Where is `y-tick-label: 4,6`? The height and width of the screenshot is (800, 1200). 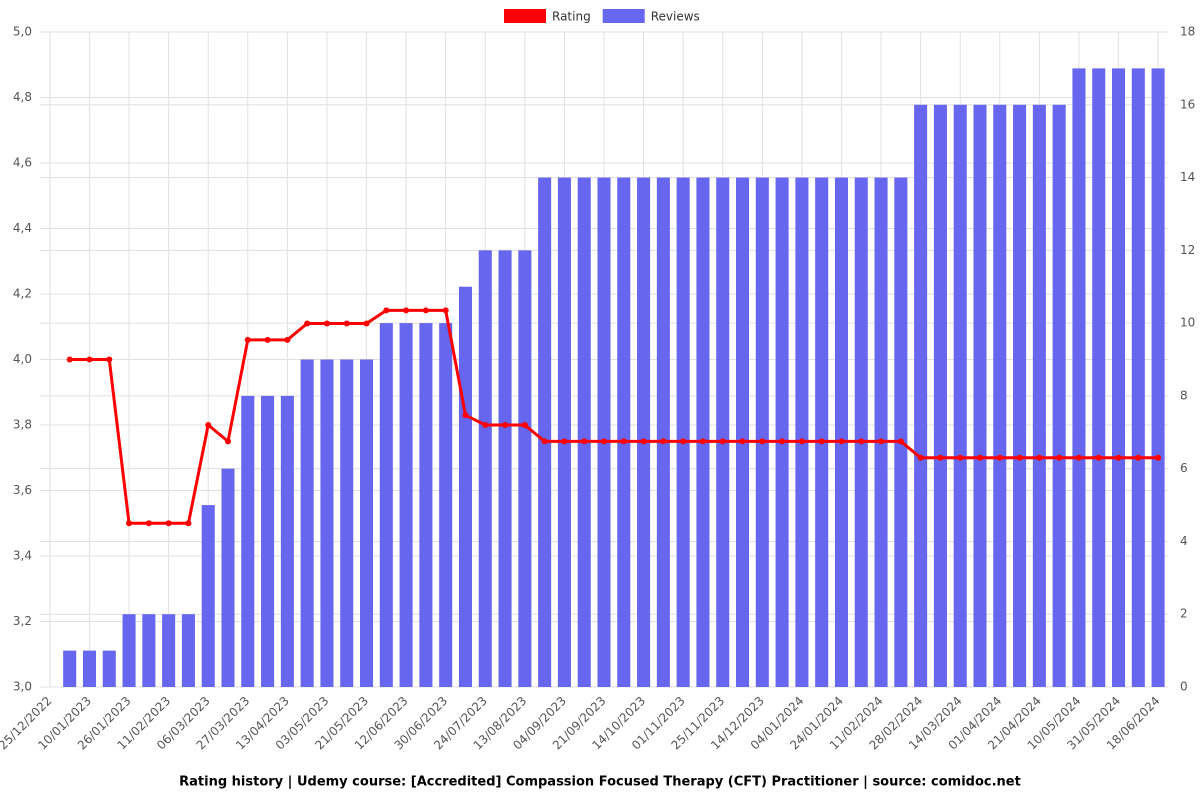 y-tick-label: 4,6 is located at coordinates (22, 163).